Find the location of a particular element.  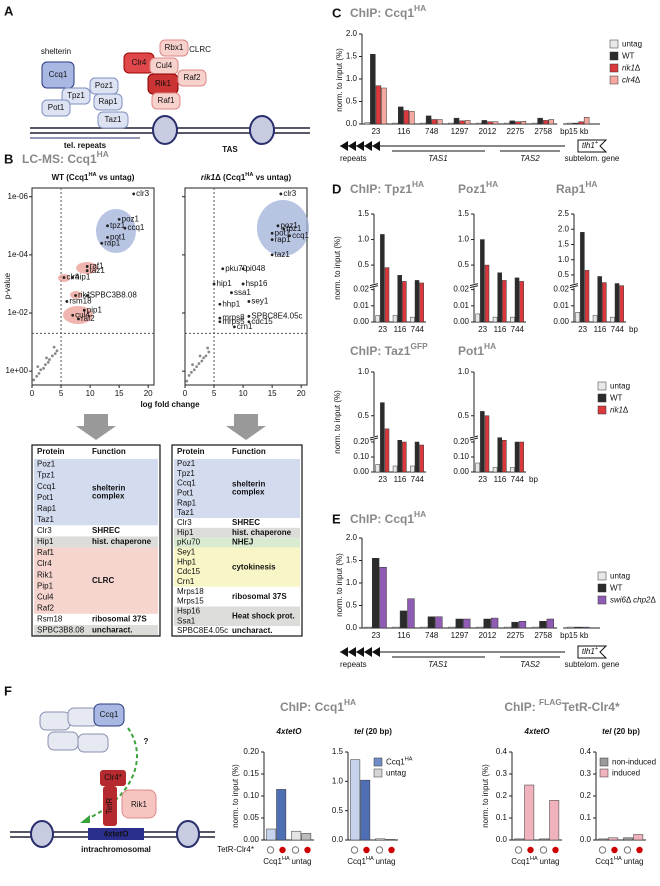

panel-title: LC-MS: Ccq1HA is located at coordinates (65, 157).